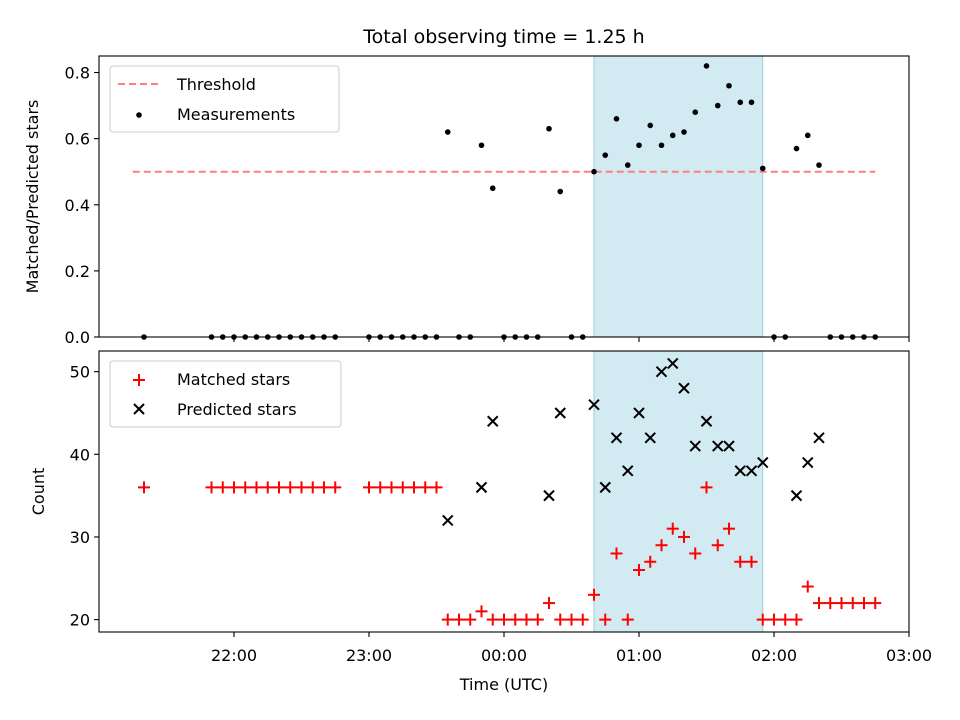 Image resolution: width=960 pixels, height=720 pixels. I want to click on legend-matched-label: Matched stars, so click(233, 379).